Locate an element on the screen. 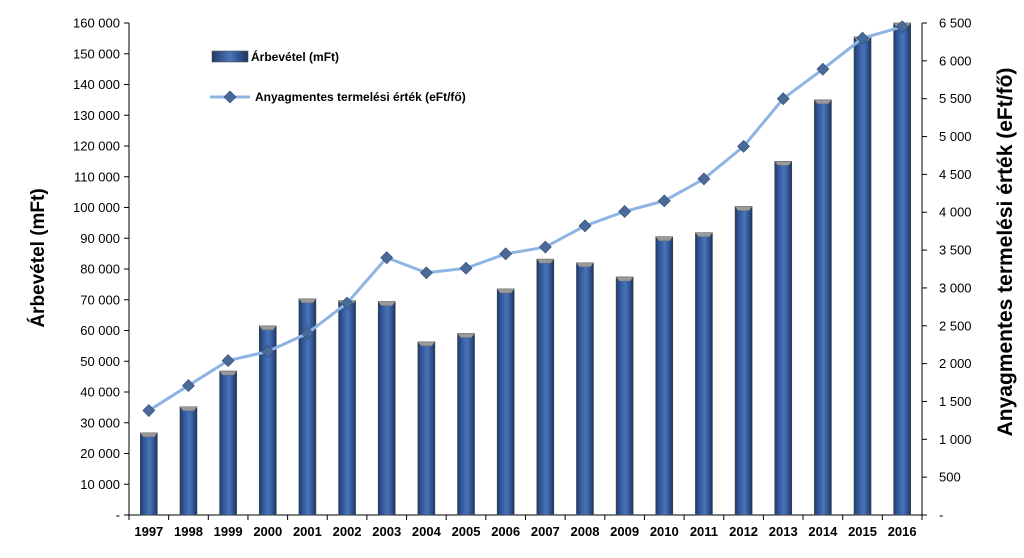  bar-cap-2001 is located at coordinates (307, 301).